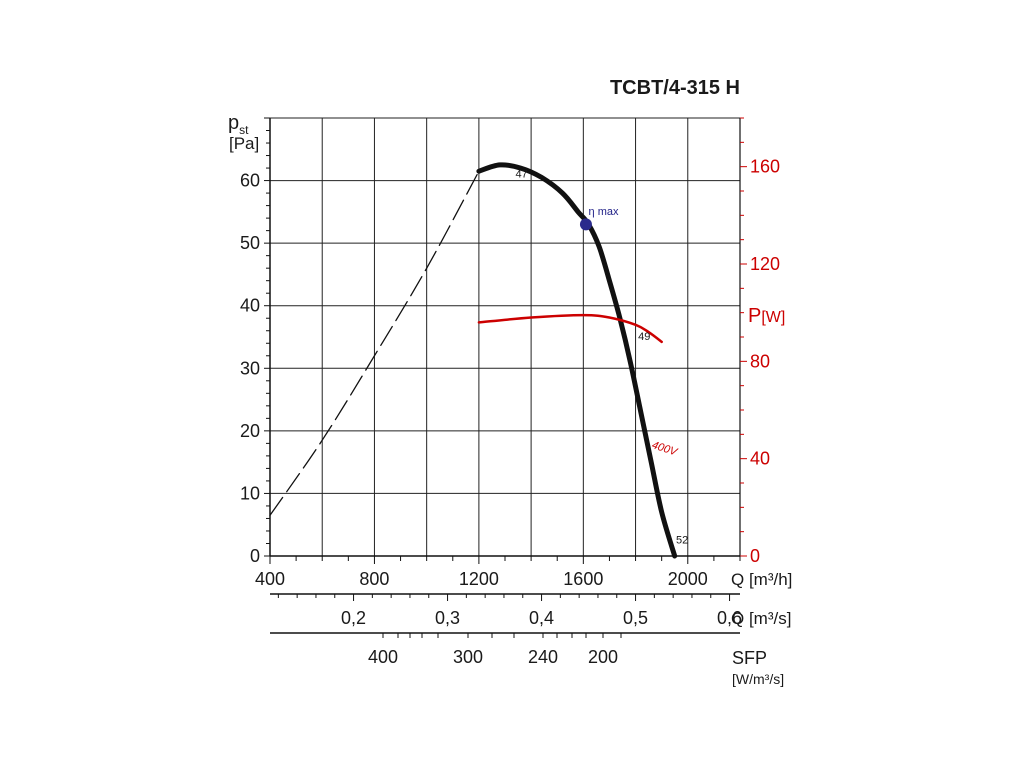  What do you see at coordinates (635, 618) in the screenshot?
I see `secondary-x-tick-label: 0,5` at bounding box center [635, 618].